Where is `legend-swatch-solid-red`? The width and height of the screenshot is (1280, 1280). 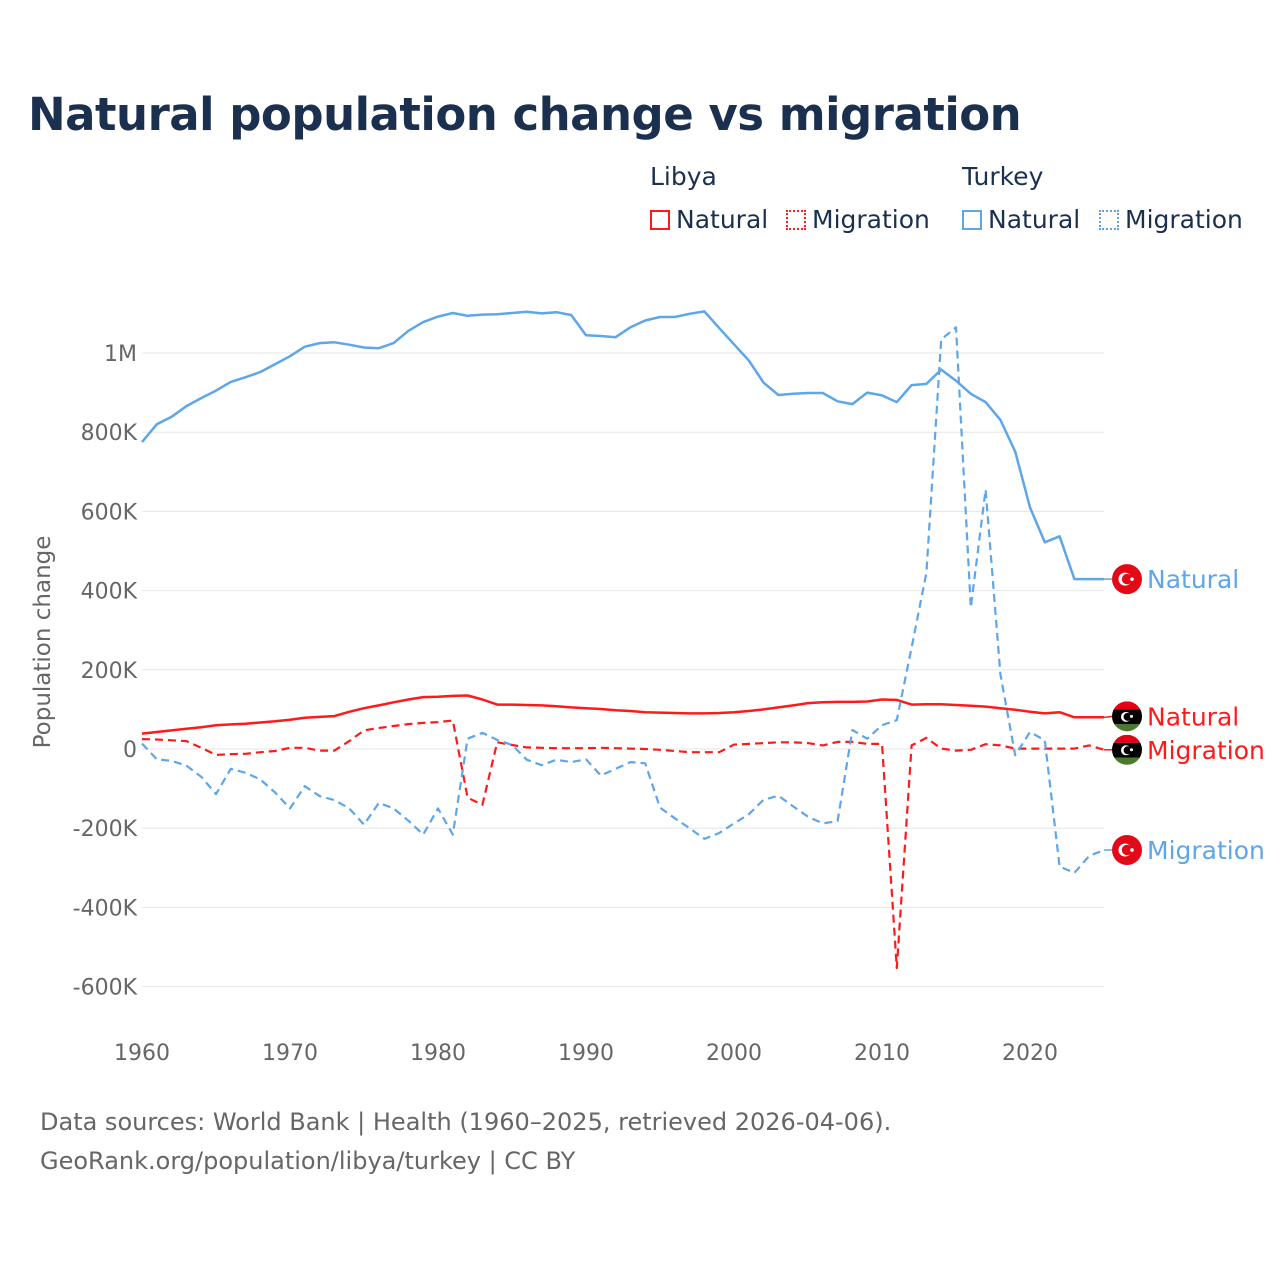 legend-swatch-solid-red is located at coordinates (660, 219).